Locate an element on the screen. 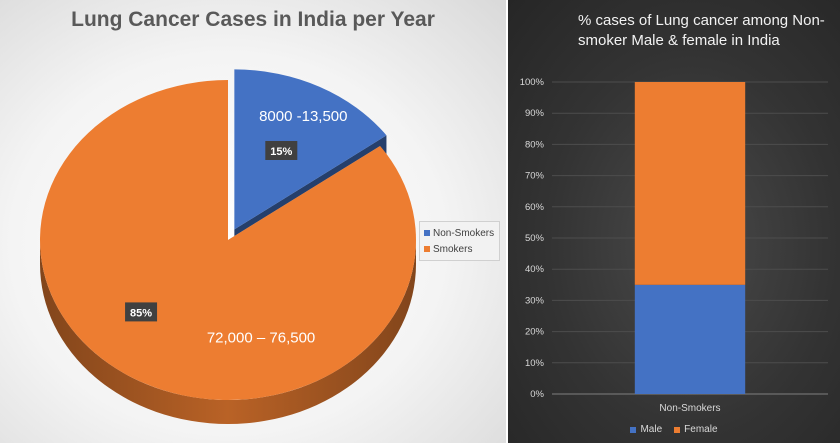 The width and height of the screenshot is (840, 443). y-tick-label: 60% is located at coordinates (535, 207).